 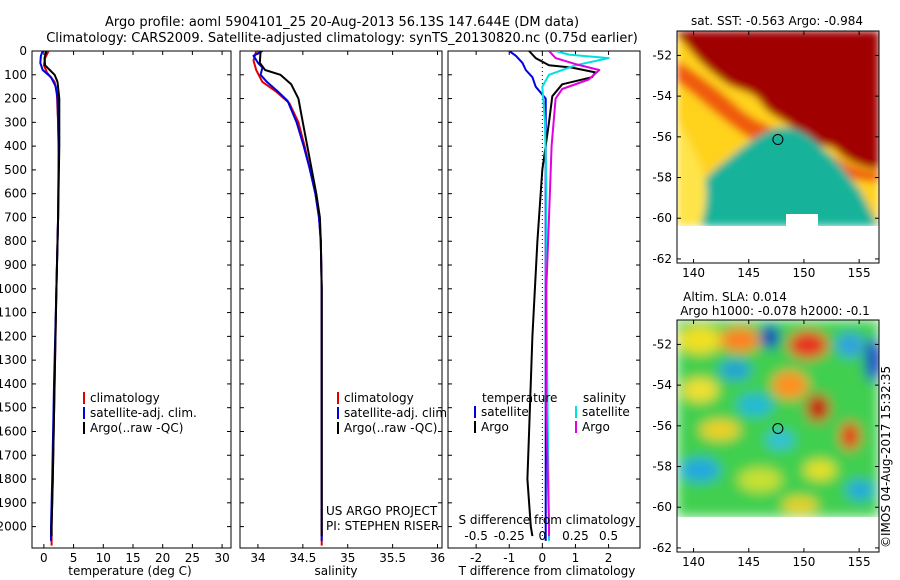 I want to click on x-tick-label: 20, so click(x=162, y=558).